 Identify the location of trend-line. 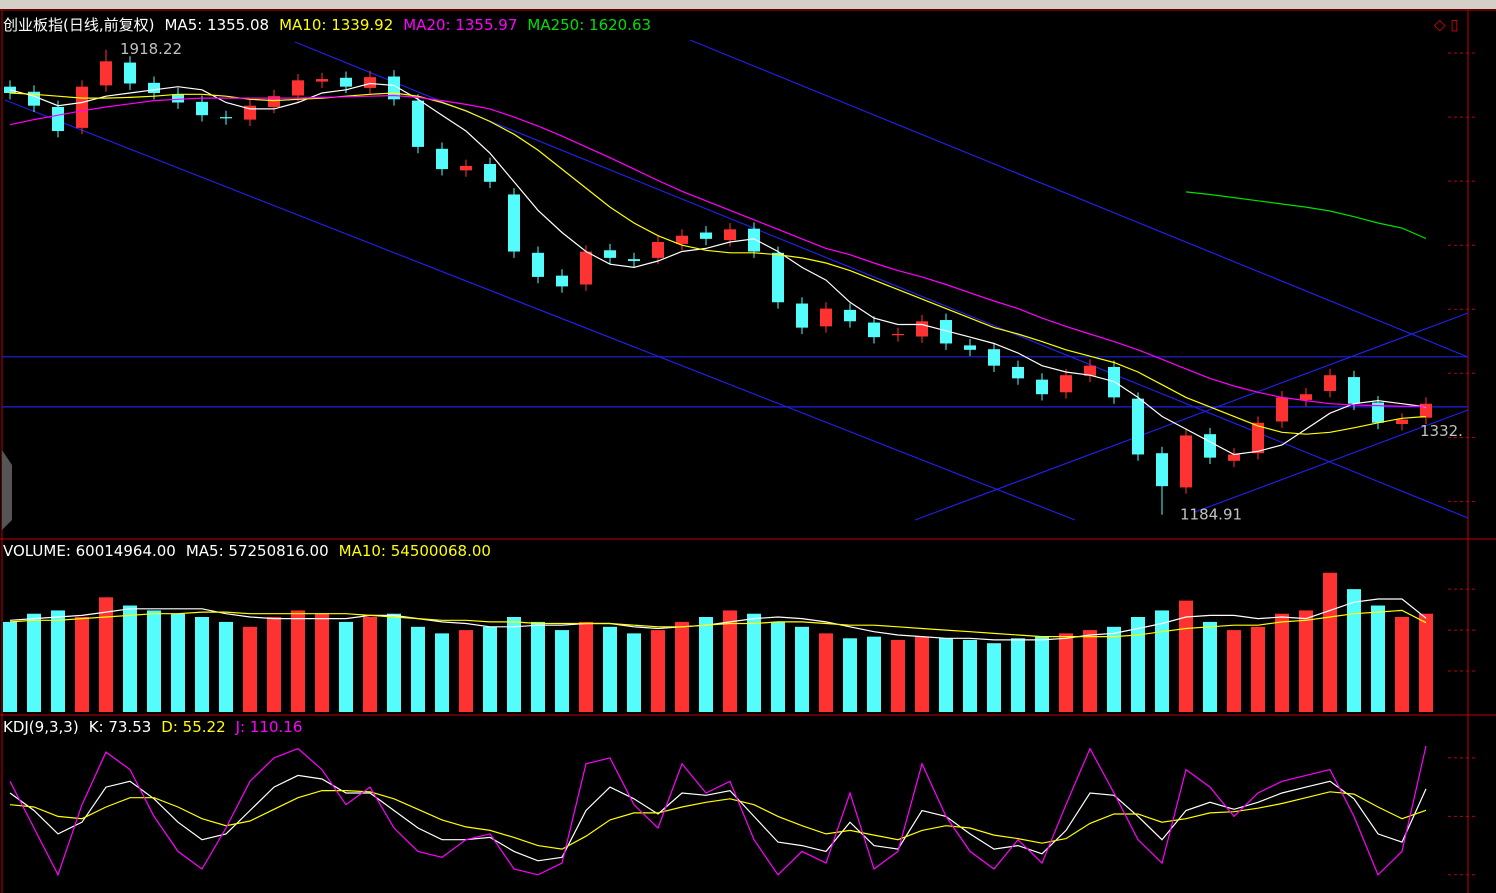
(1191, 416).